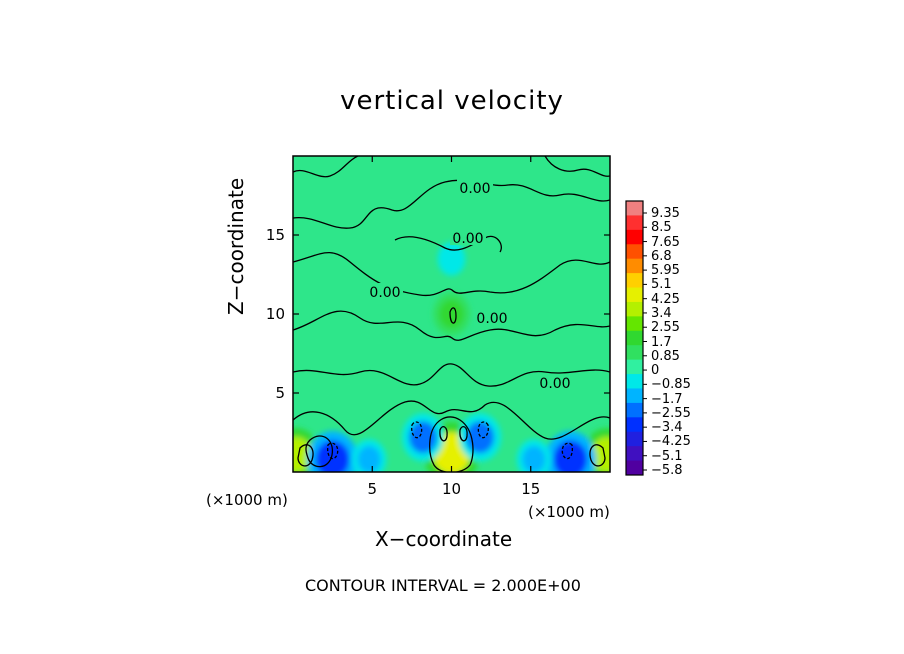 This screenshot has height=654, width=904. I want to click on colorbar-label: 7.65, so click(665, 242).